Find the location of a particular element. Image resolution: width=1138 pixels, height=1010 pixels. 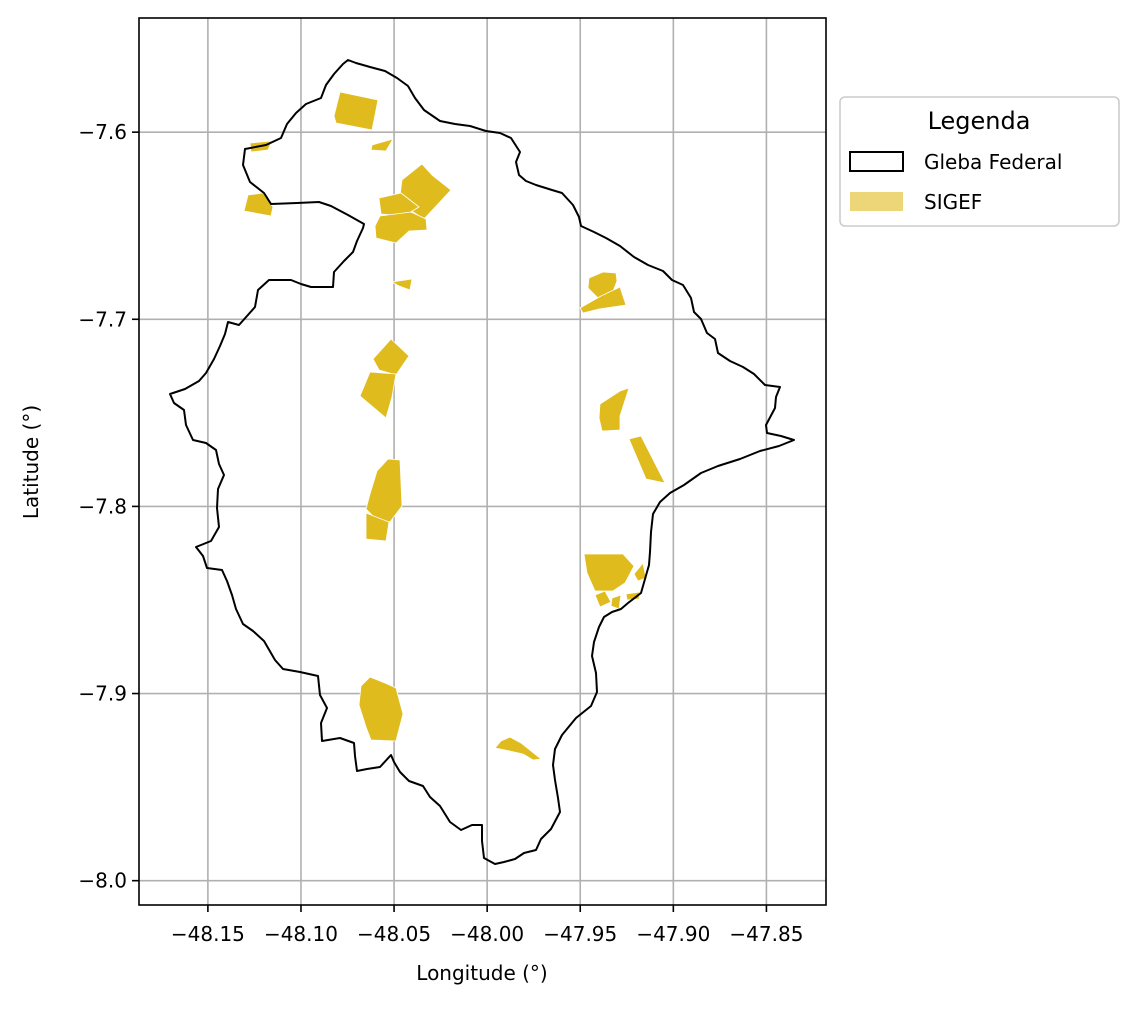

y-tick-label: −7.8 is located at coordinates (102, 506).